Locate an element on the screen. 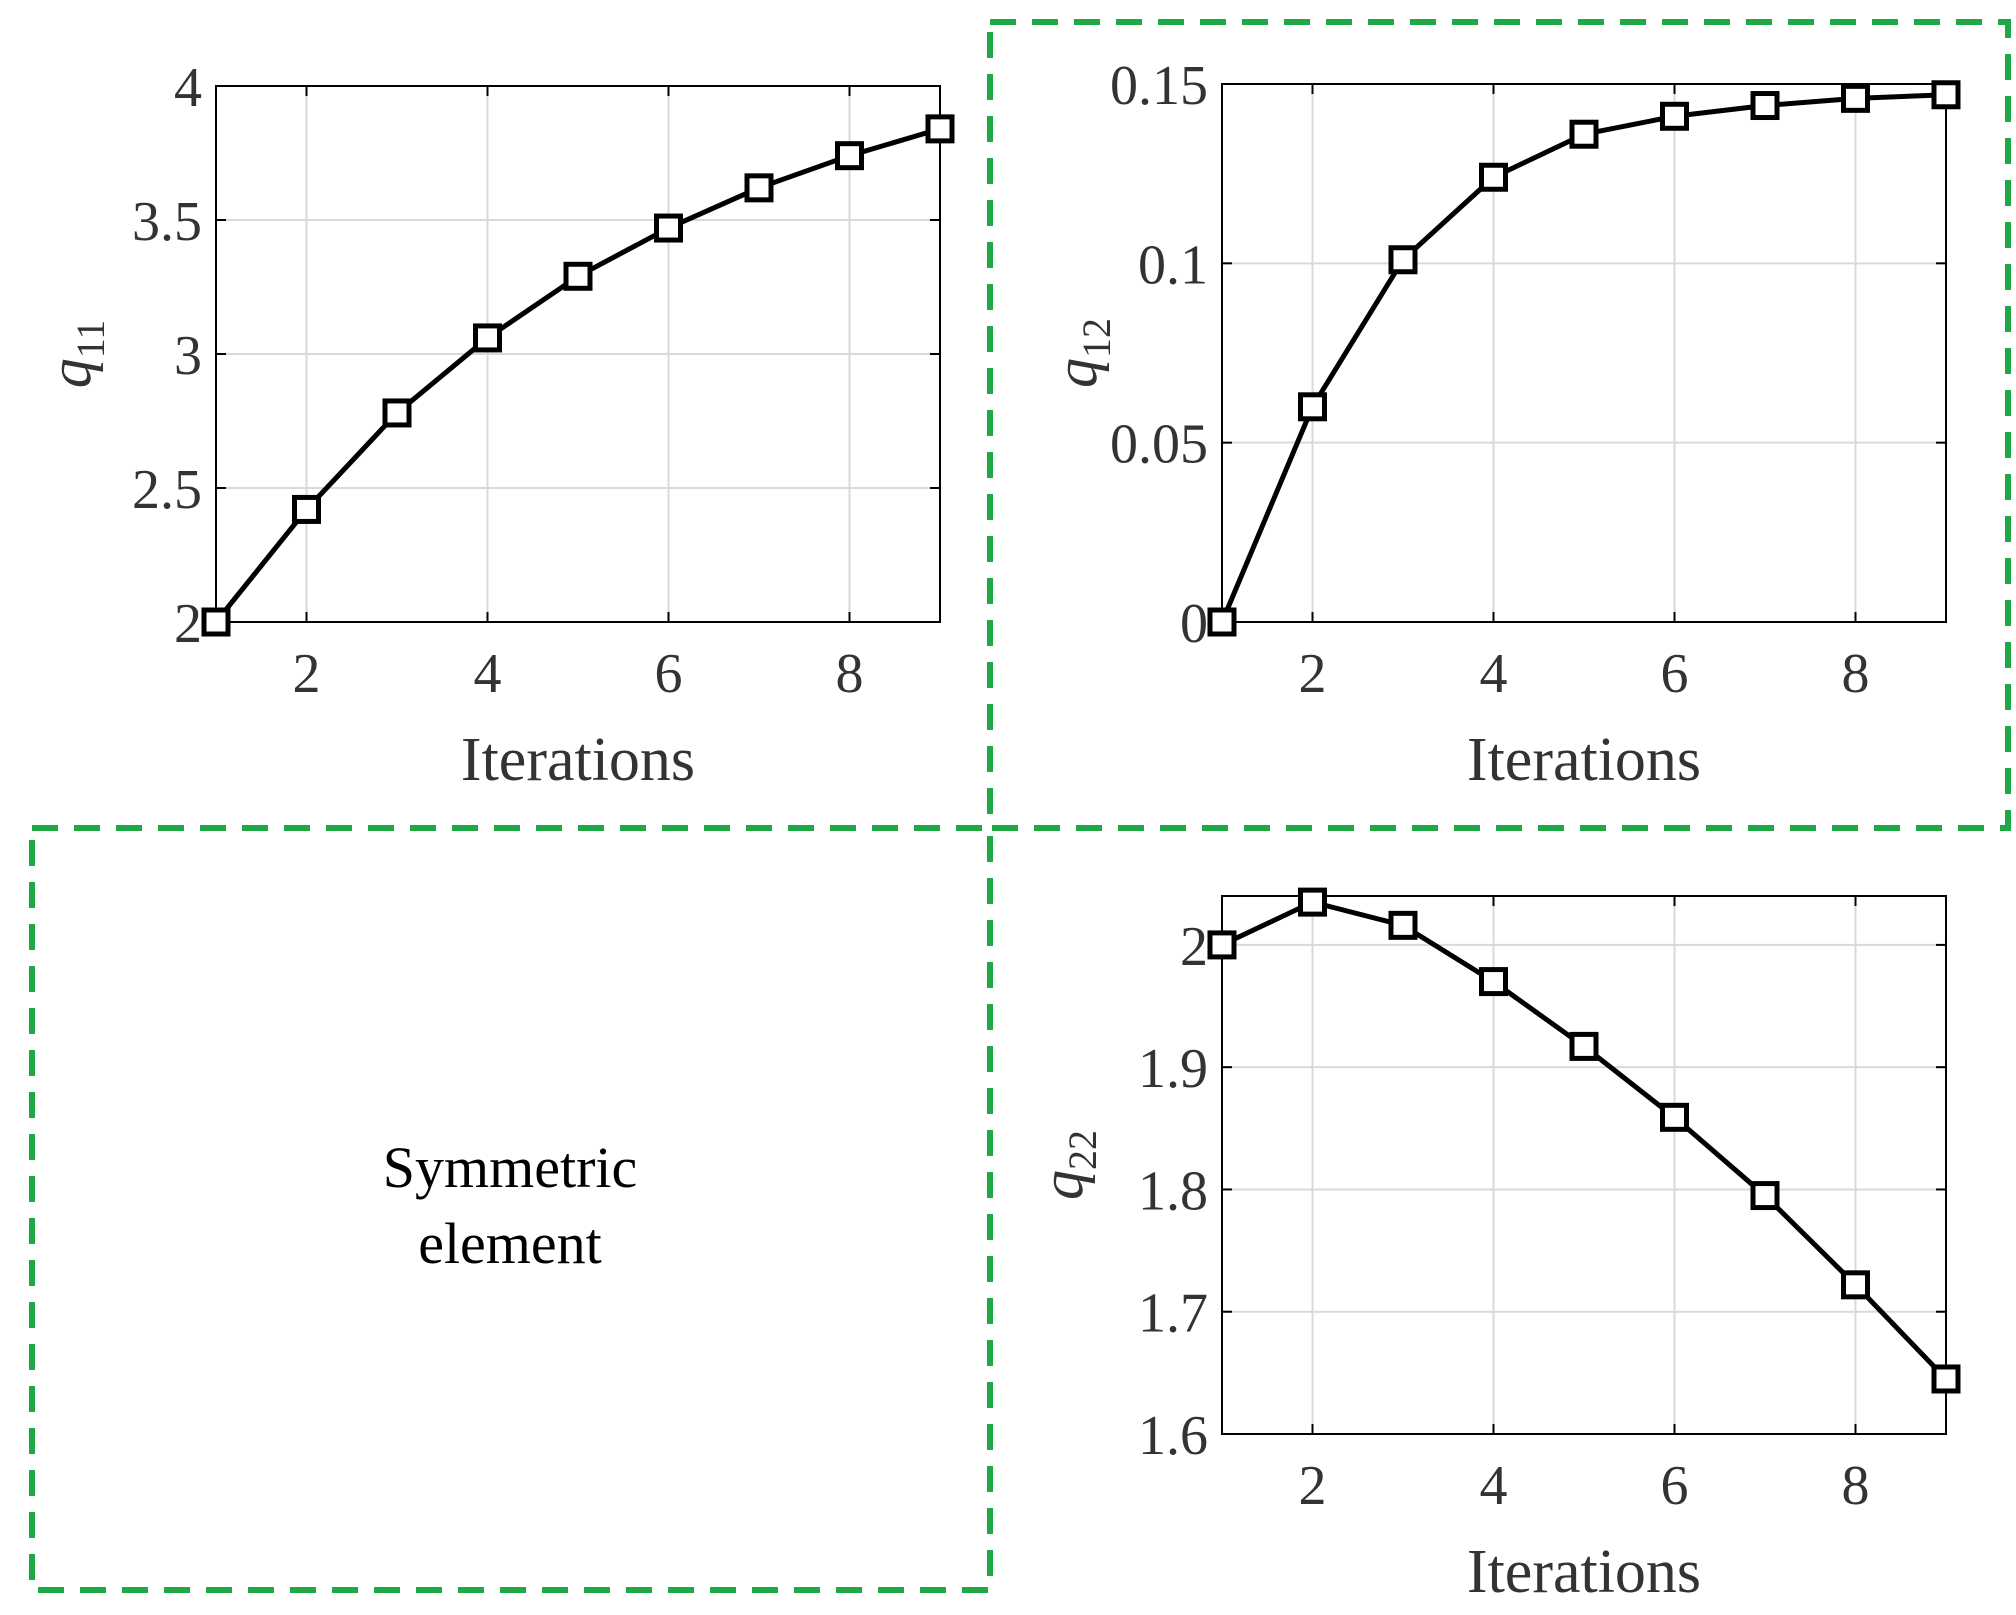 The width and height of the screenshot is (2016, 1615). y-axis-label-subscript: 11 is located at coordinates (90, 339).